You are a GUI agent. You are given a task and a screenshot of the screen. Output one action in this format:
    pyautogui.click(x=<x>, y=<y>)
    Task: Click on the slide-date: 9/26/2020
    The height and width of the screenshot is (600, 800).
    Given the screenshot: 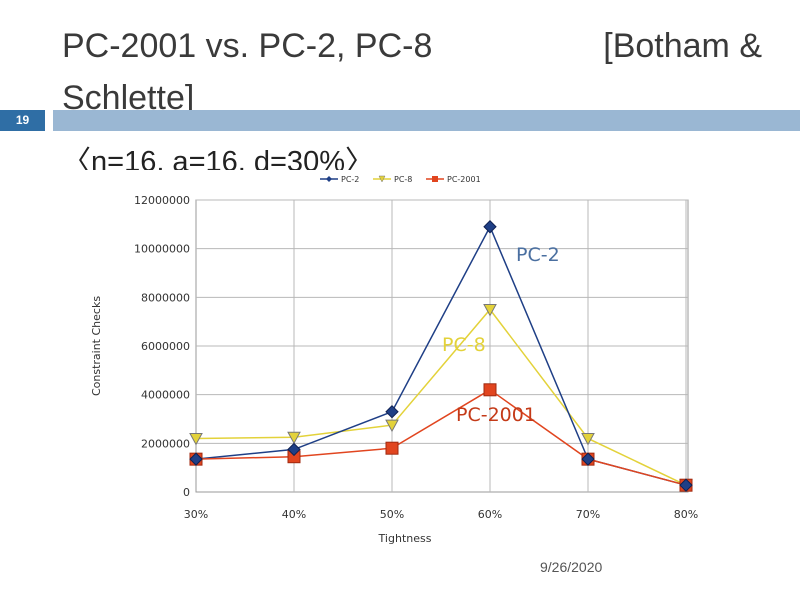 What is the action you would take?
    pyautogui.click(x=571, y=567)
    